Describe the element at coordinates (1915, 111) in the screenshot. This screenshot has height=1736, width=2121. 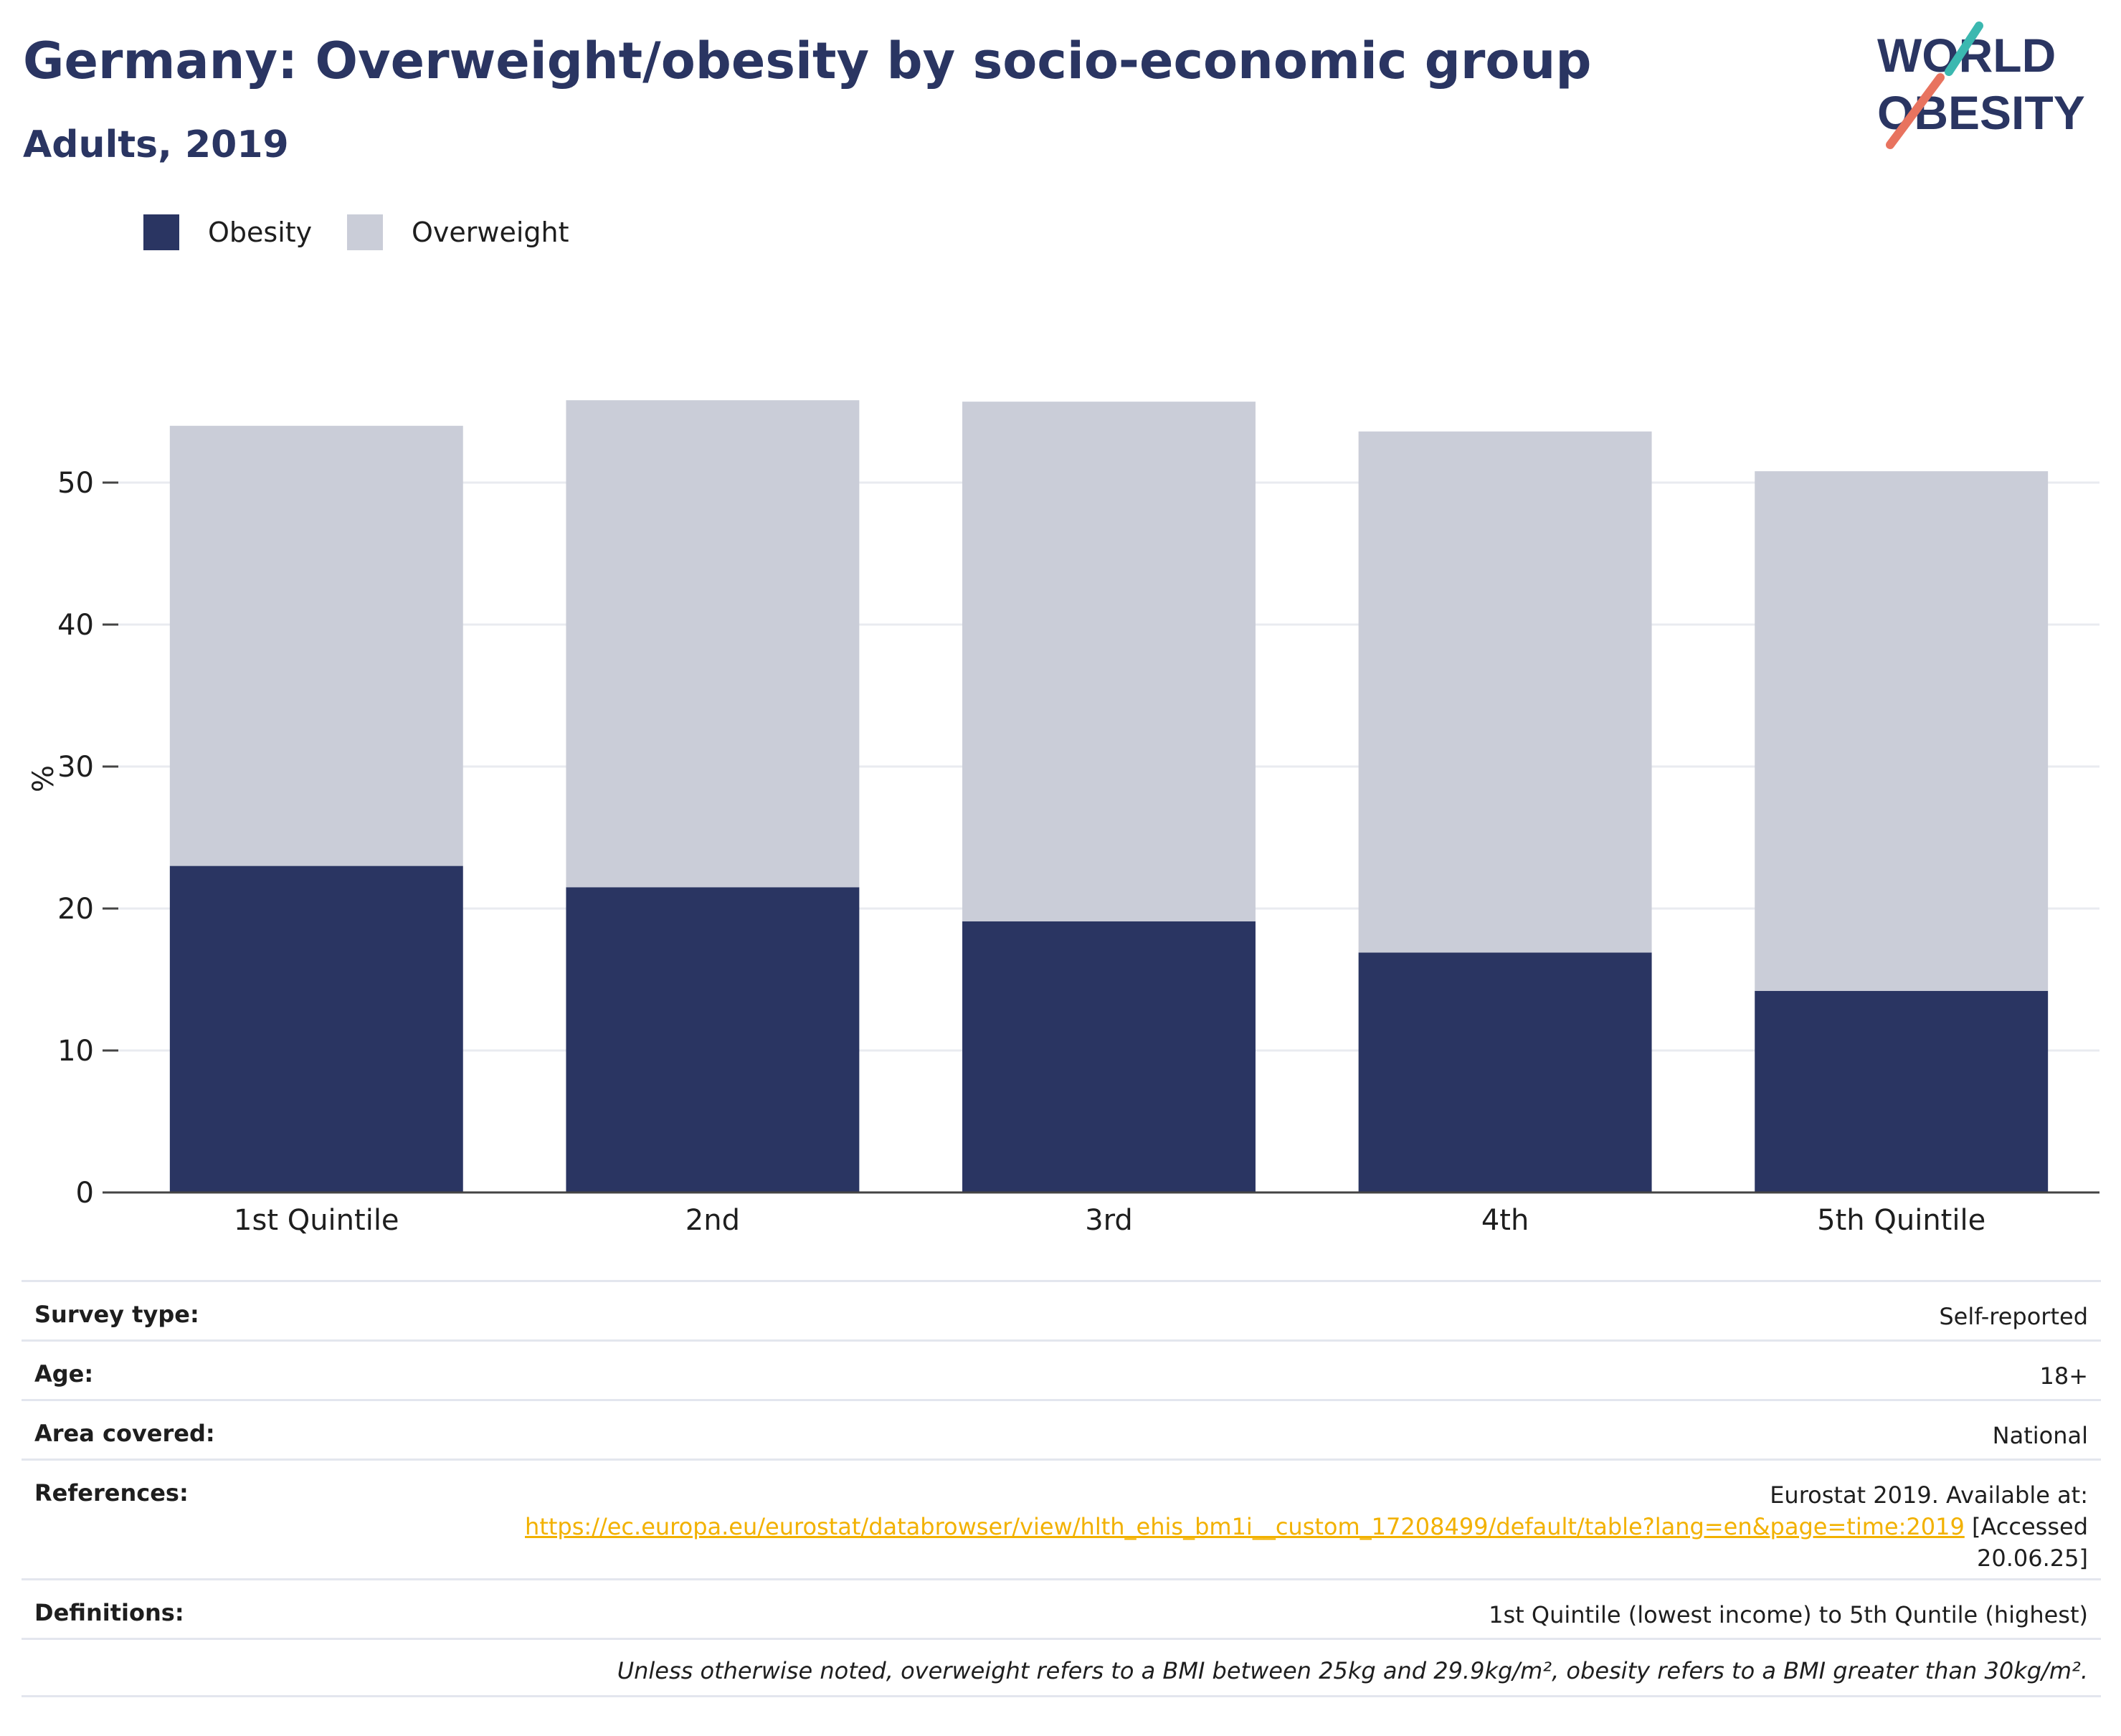
I see `logo-slash-coral` at that location.